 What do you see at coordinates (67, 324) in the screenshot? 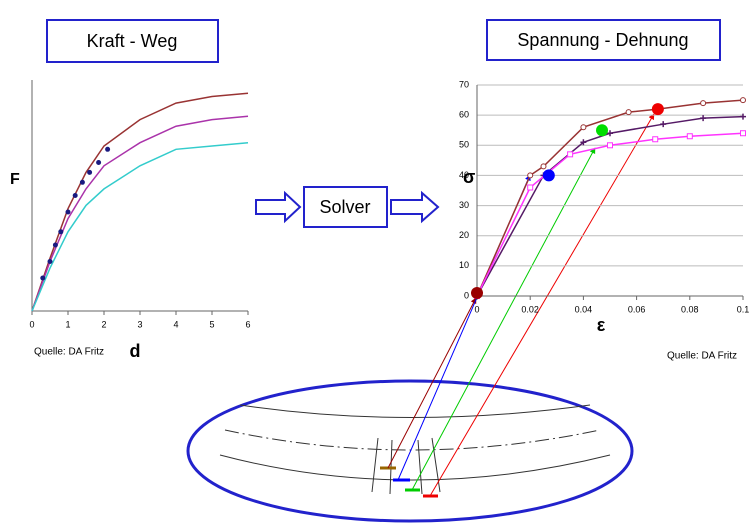
I see `x-tick-label: 1` at bounding box center [67, 324].